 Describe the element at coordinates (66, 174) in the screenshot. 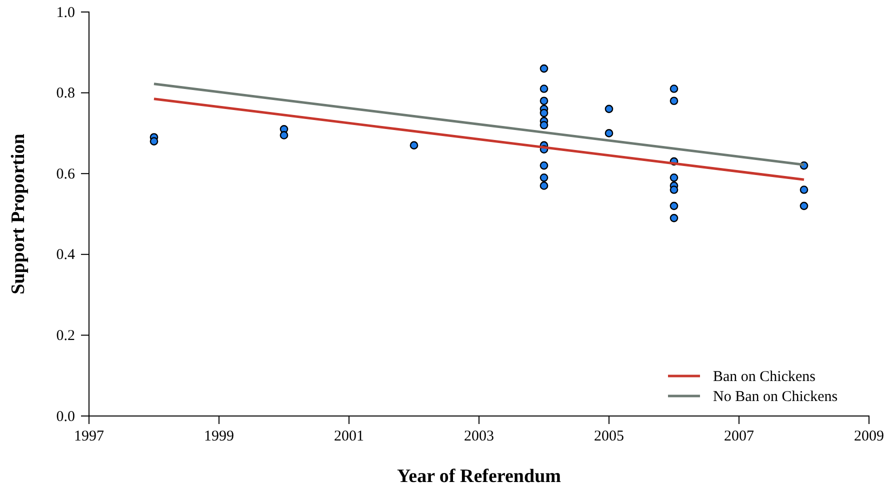

I see `y-tick-label: 0.6` at that location.